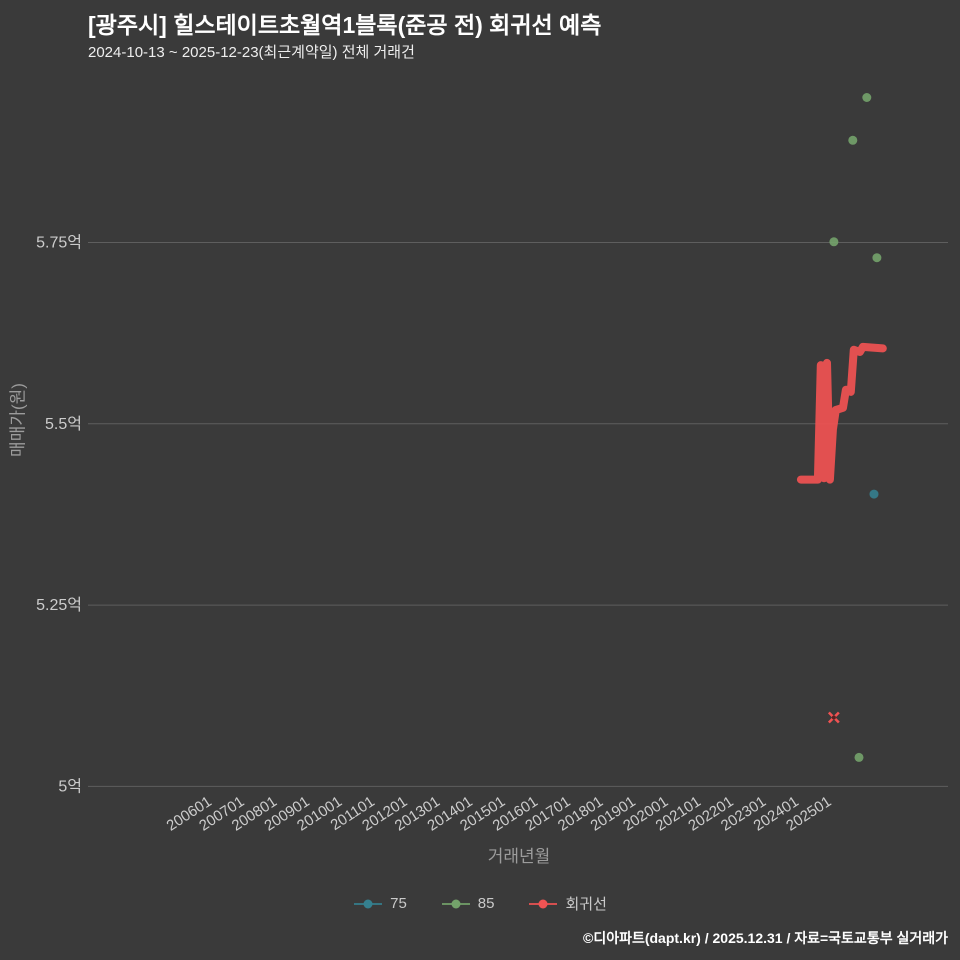 This screenshot has width=960, height=960. Describe the element at coordinates (63, 424) in the screenshot. I see `y-tick-label: 5.5억` at that location.